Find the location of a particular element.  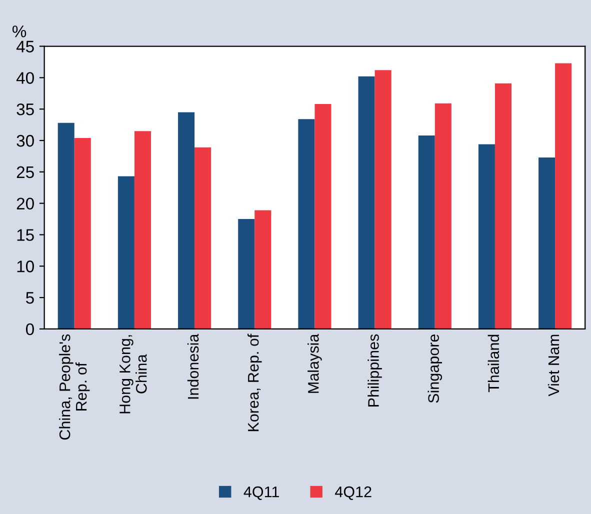

x-tick-label: Korea, Rep. of is located at coordinates (255, 383).